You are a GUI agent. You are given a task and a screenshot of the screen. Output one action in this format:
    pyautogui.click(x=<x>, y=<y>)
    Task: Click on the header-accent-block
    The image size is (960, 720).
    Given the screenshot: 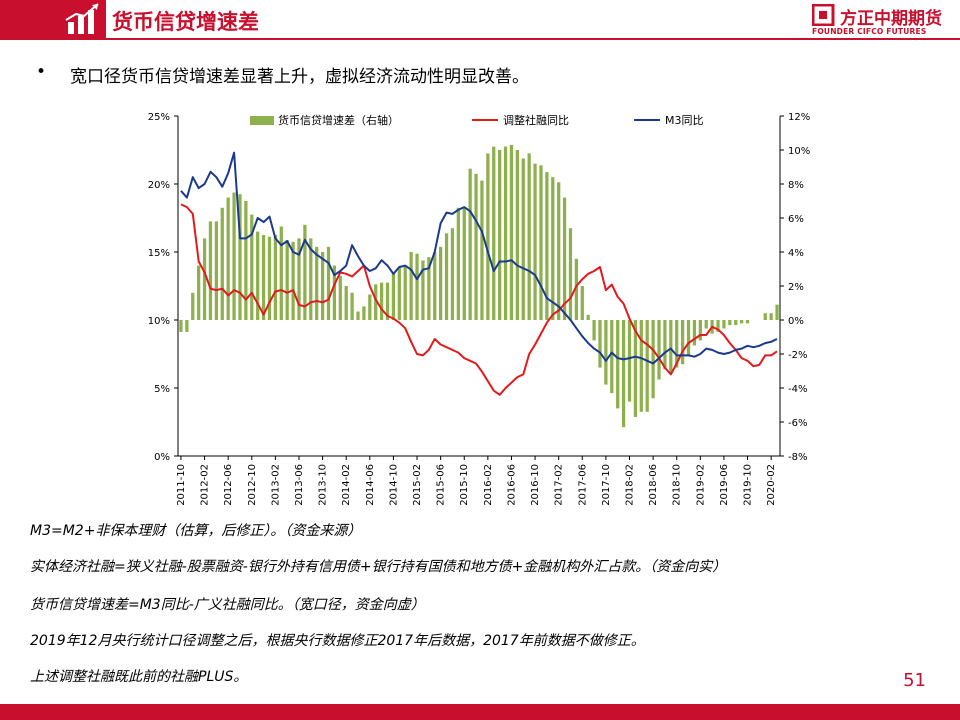 What is the action you would take?
    pyautogui.click(x=53, y=19)
    